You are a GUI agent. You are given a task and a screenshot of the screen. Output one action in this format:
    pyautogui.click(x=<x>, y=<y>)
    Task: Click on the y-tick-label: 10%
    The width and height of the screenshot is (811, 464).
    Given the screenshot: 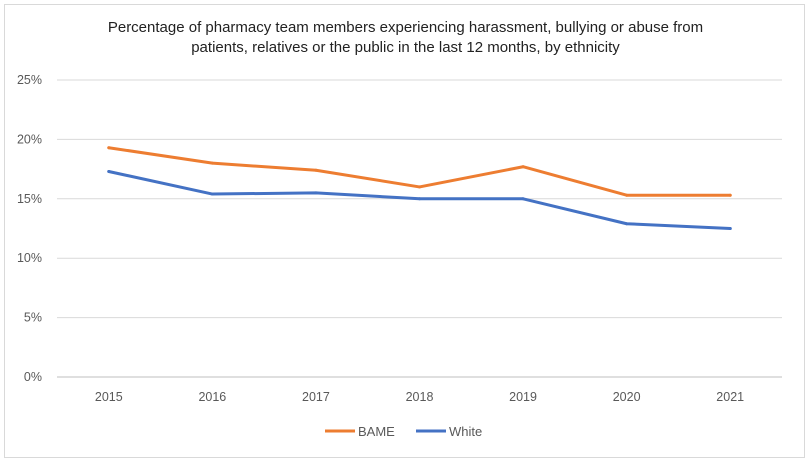 What is the action you would take?
    pyautogui.click(x=29, y=258)
    